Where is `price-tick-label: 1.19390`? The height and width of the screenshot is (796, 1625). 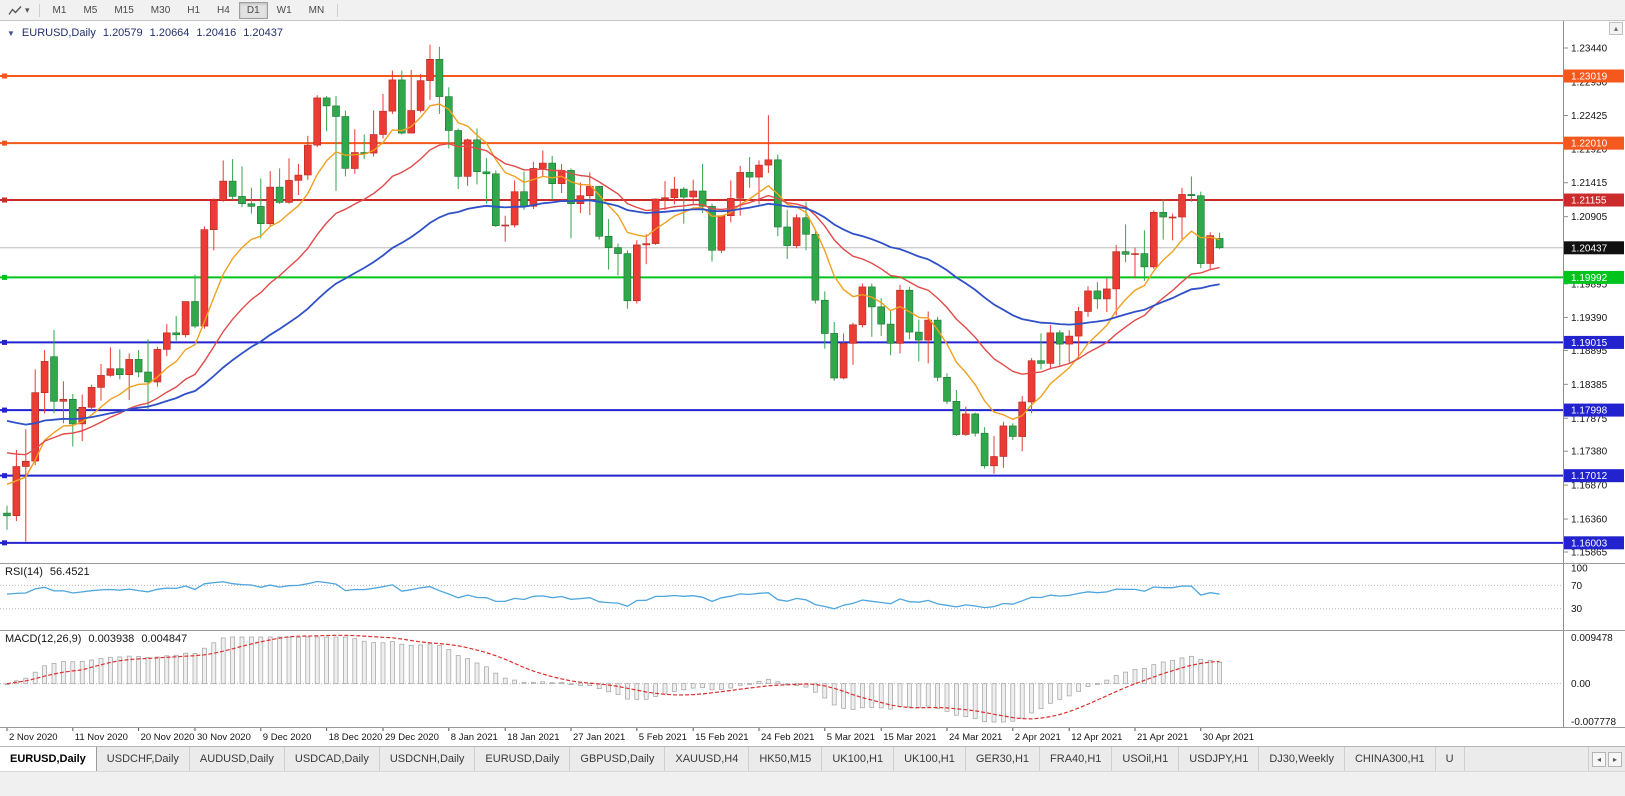
price-tick-label: 1.19390 is located at coordinates (1589, 318).